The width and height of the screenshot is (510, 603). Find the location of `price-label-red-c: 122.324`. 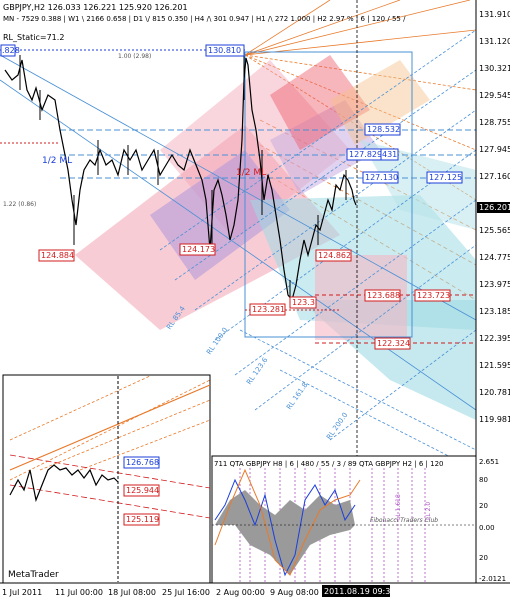

price-label-red-c: 122.324 is located at coordinates (393, 343).